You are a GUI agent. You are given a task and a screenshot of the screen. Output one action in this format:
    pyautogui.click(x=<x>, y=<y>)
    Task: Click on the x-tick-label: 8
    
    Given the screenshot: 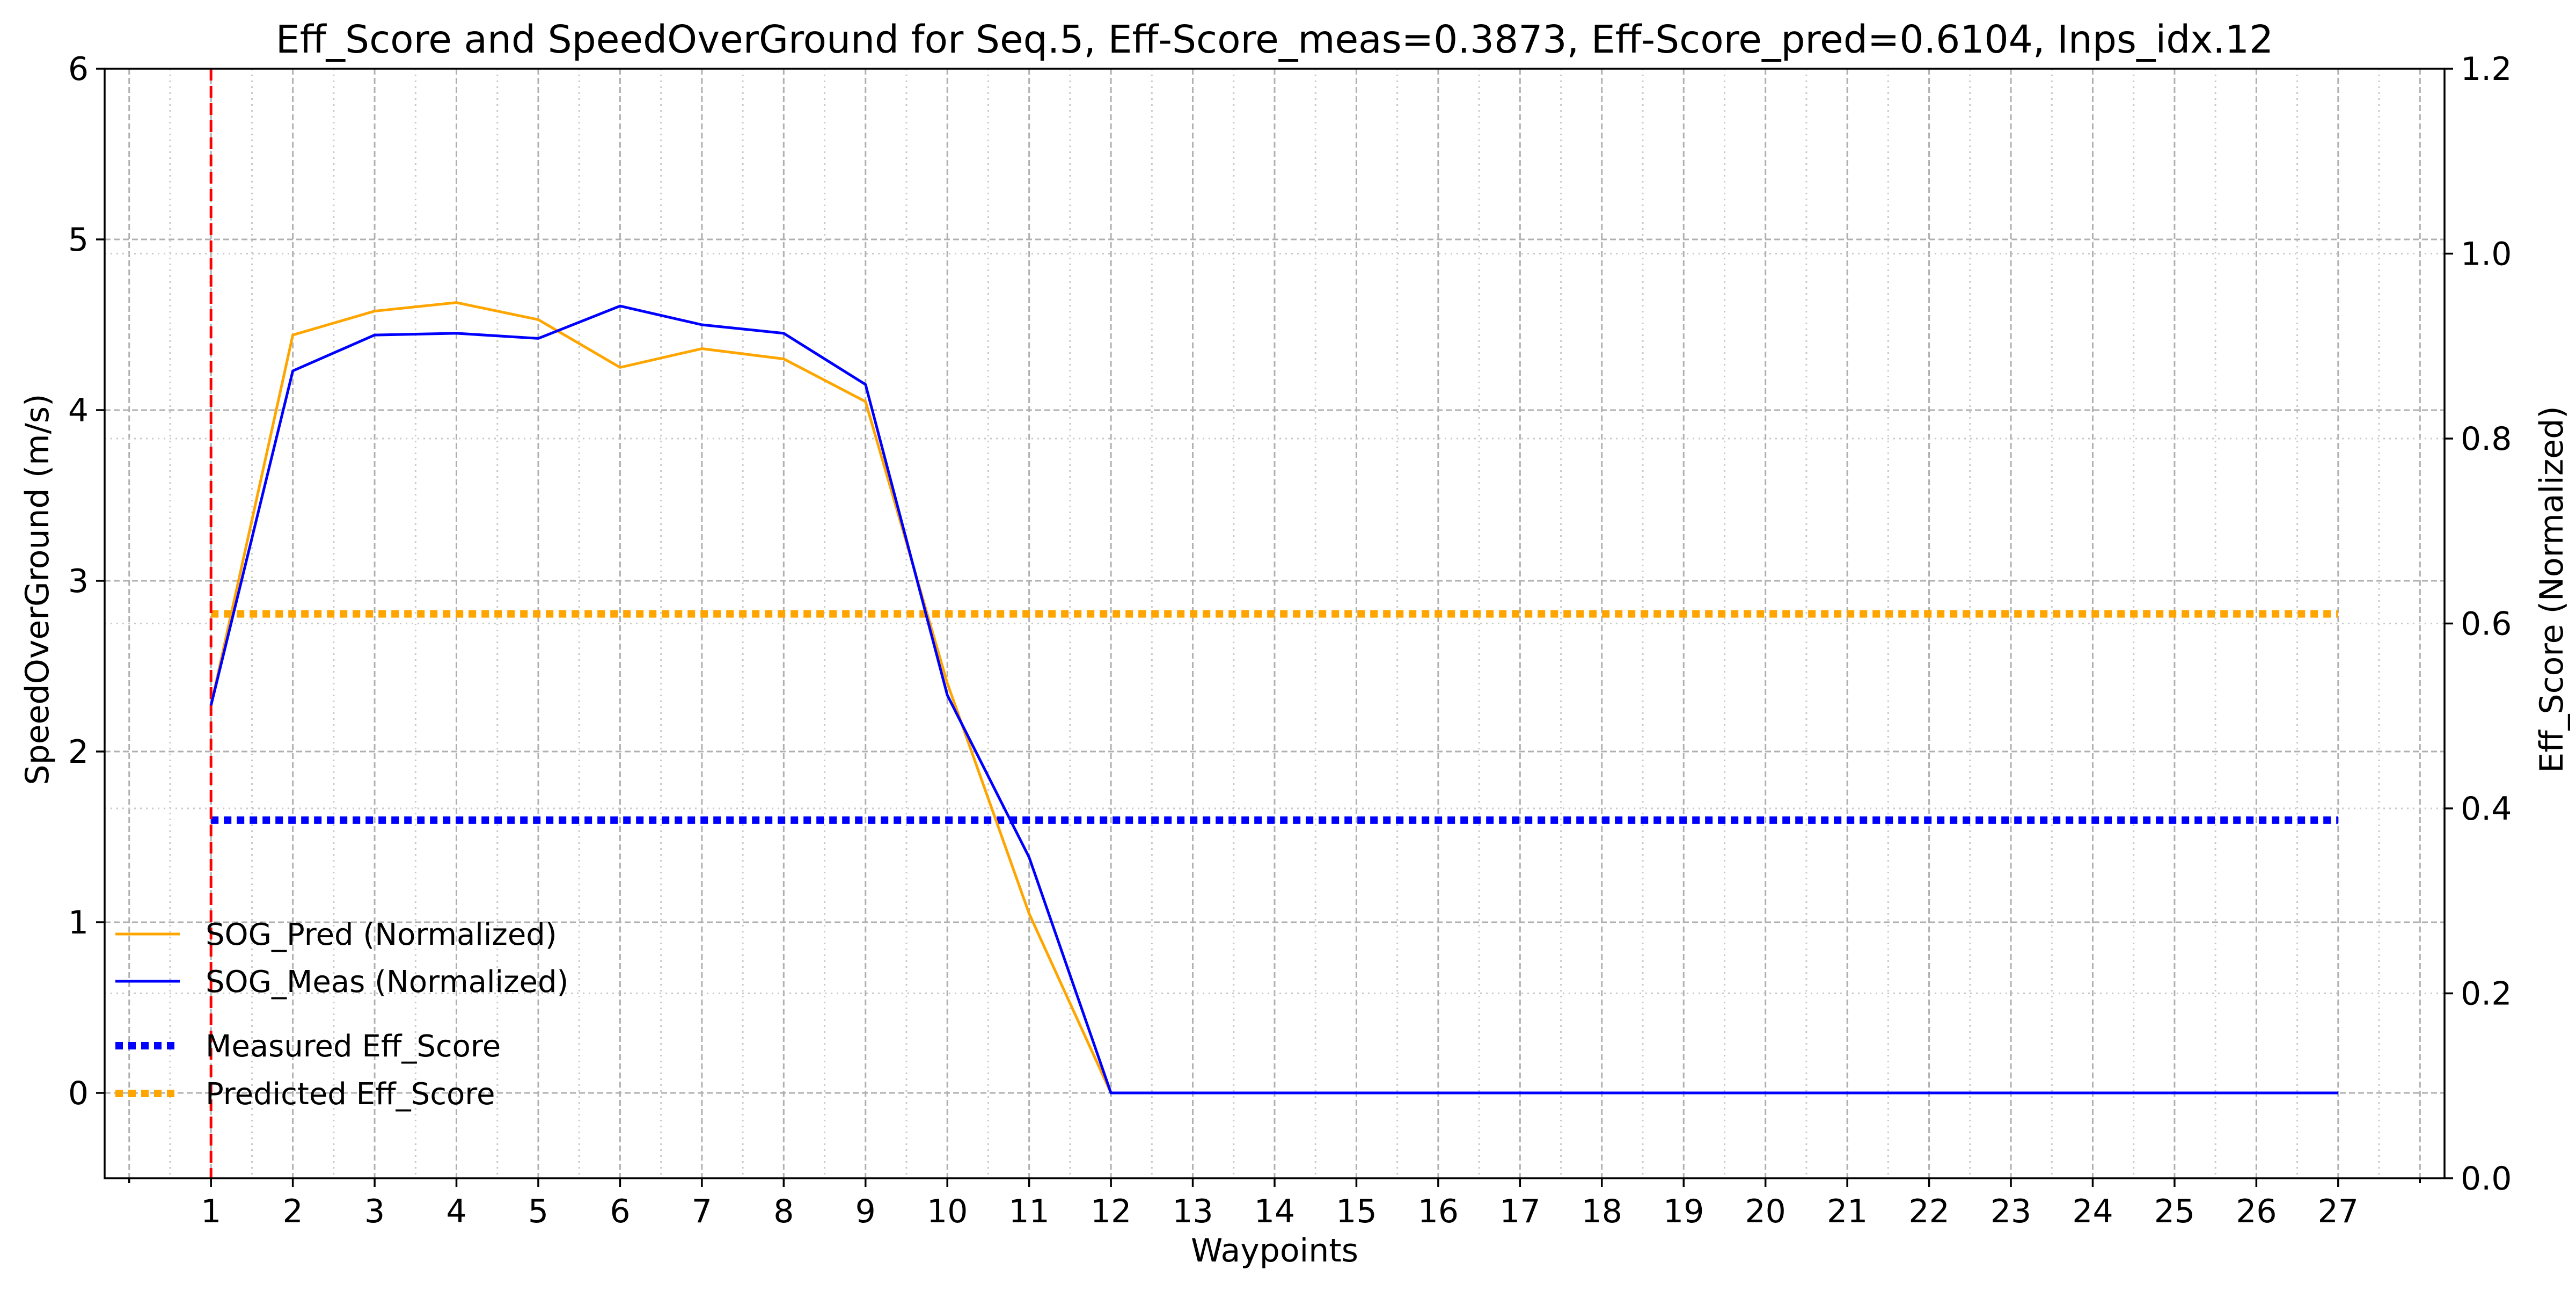 What is the action you would take?
    pyautogui.click(x=783, y=1211)
    